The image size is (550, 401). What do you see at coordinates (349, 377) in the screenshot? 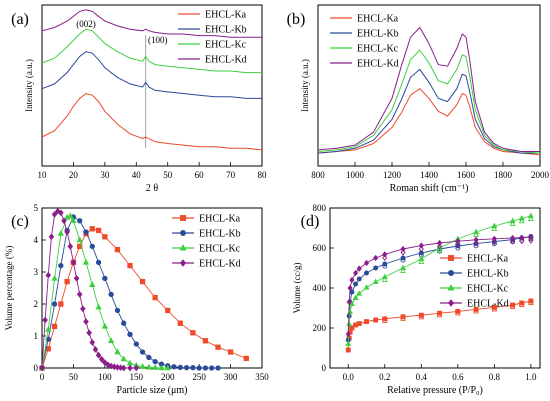
I see `x-tick-label: 0.0` at bounding box center [349, 377].